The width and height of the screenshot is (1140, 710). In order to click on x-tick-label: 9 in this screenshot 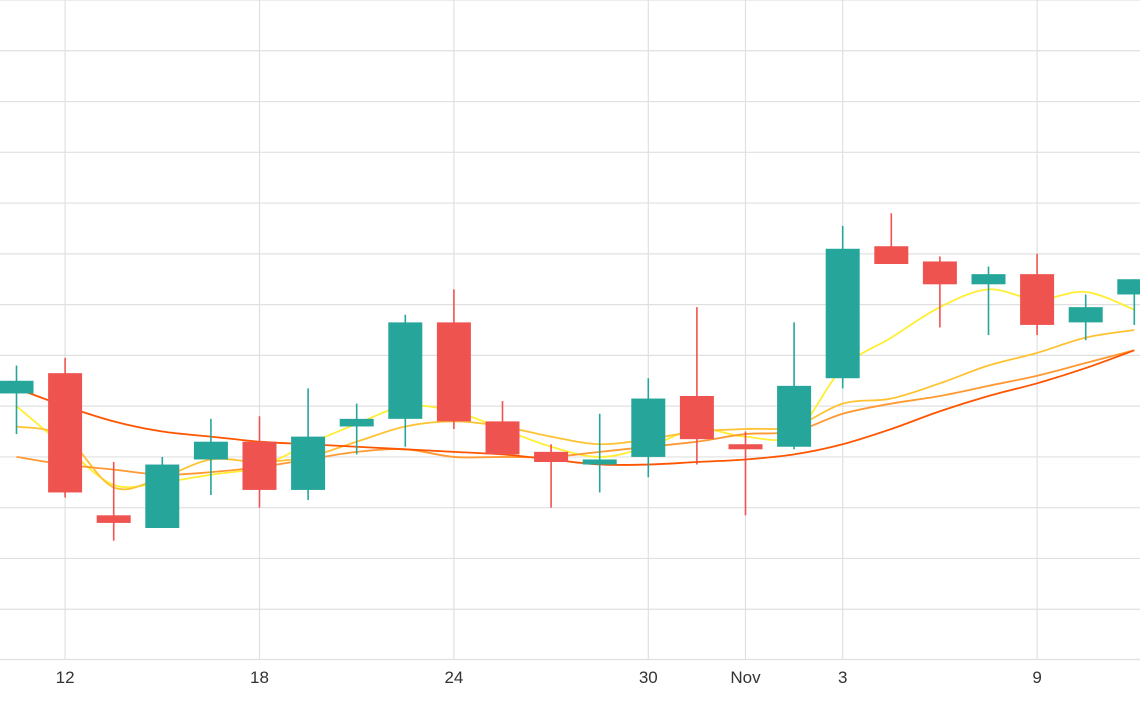, I will do `click(1036, 677)`.